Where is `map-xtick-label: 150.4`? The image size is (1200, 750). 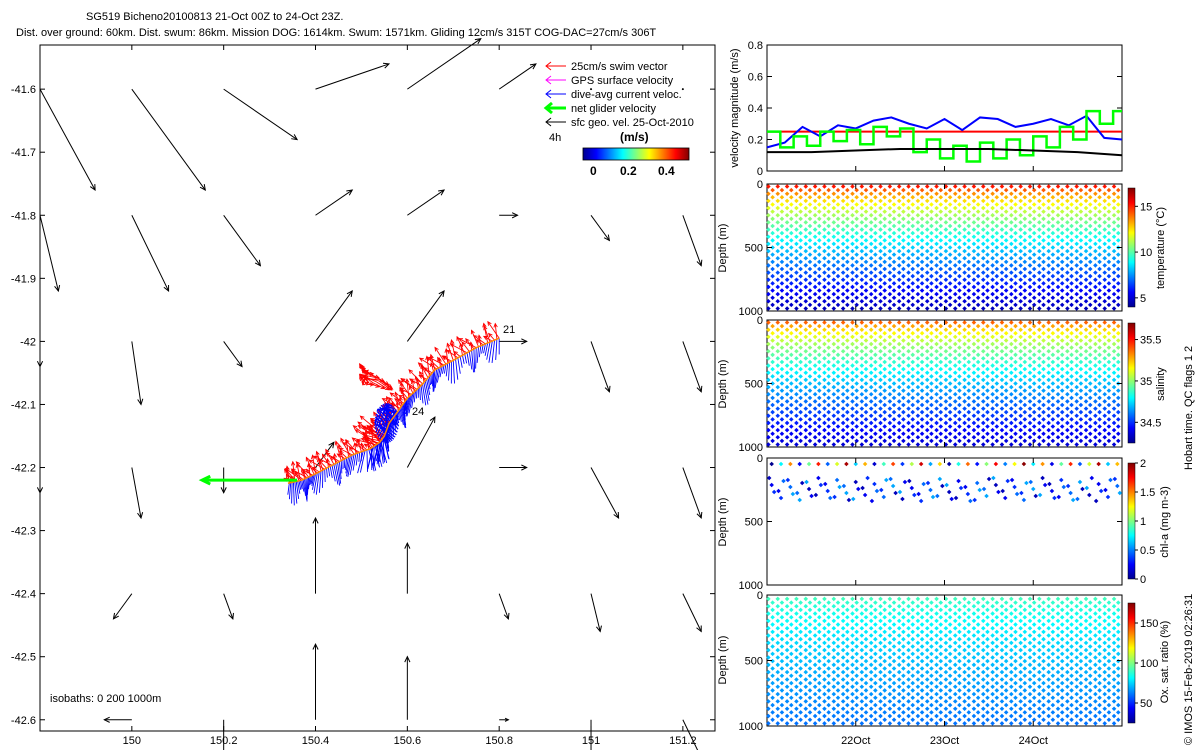 map-xtick-label: 150.4 is located at coordinates (316, 741).